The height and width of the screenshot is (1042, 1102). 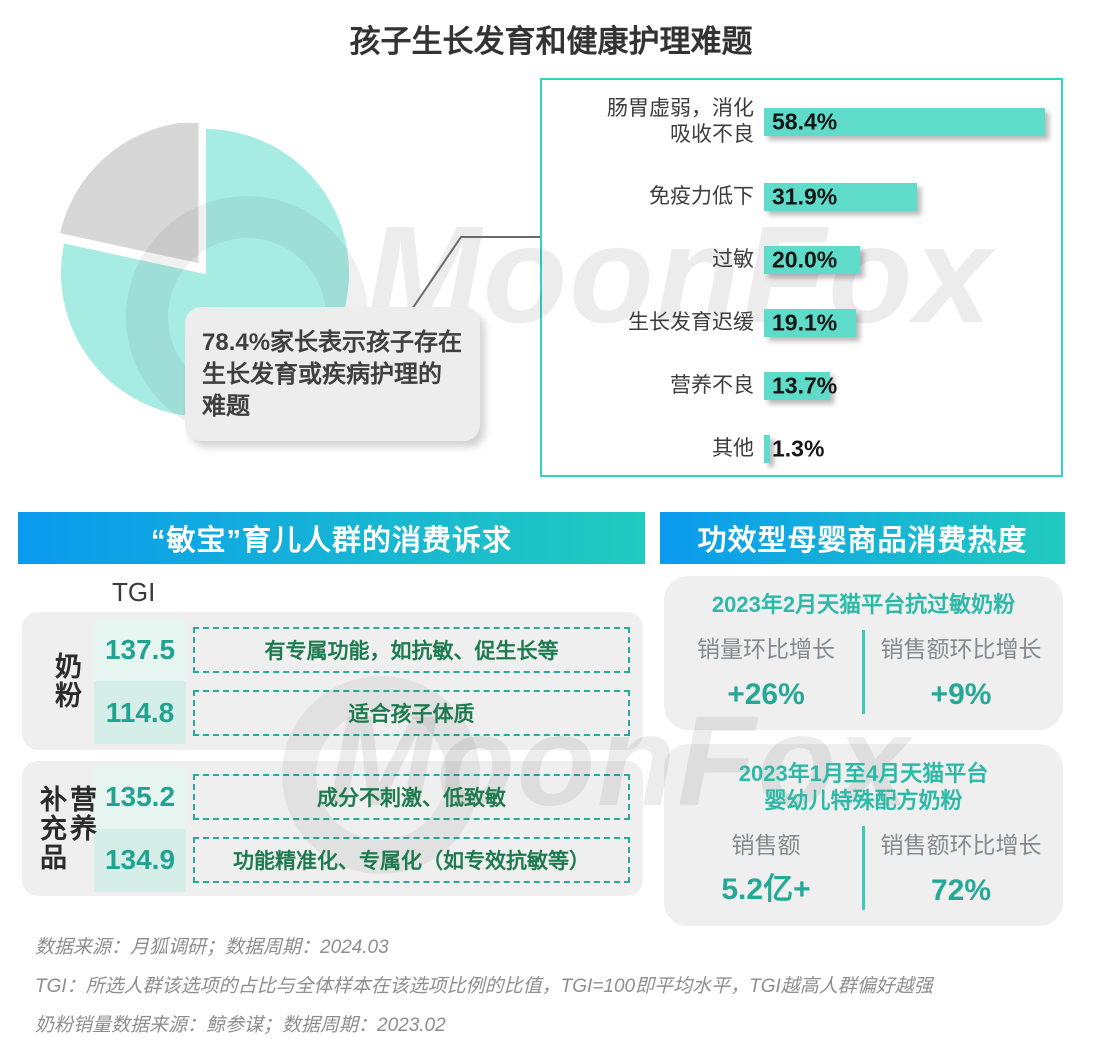 I want to click on card-title: 2023年1月至4月天猫平台 婴幼儿特殊配方奶粉, so click(x=863, y=787).